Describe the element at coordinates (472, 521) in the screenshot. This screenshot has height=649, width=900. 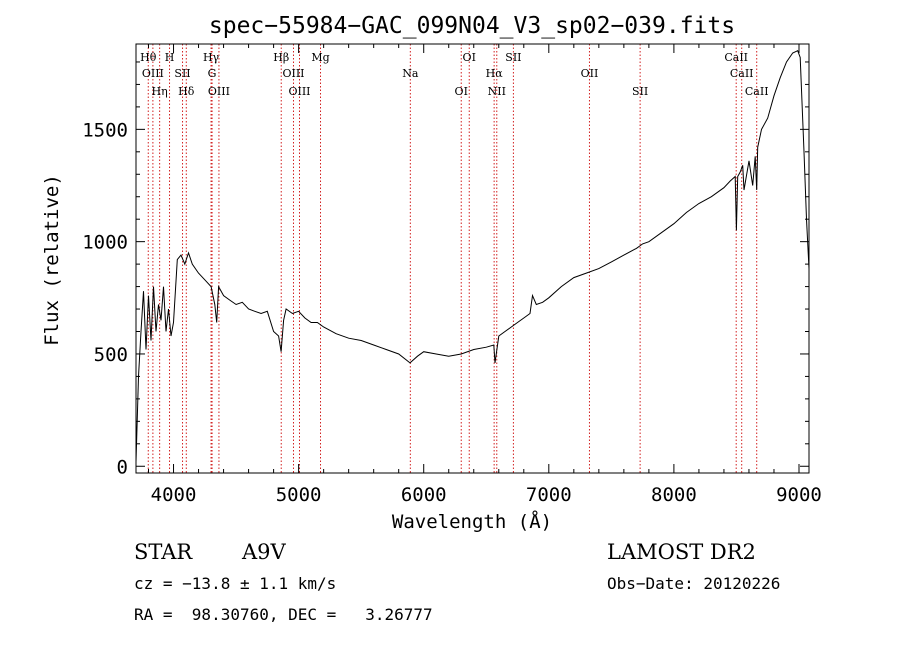
I see `x-axis-label: Wavelength (Å)` at that location.